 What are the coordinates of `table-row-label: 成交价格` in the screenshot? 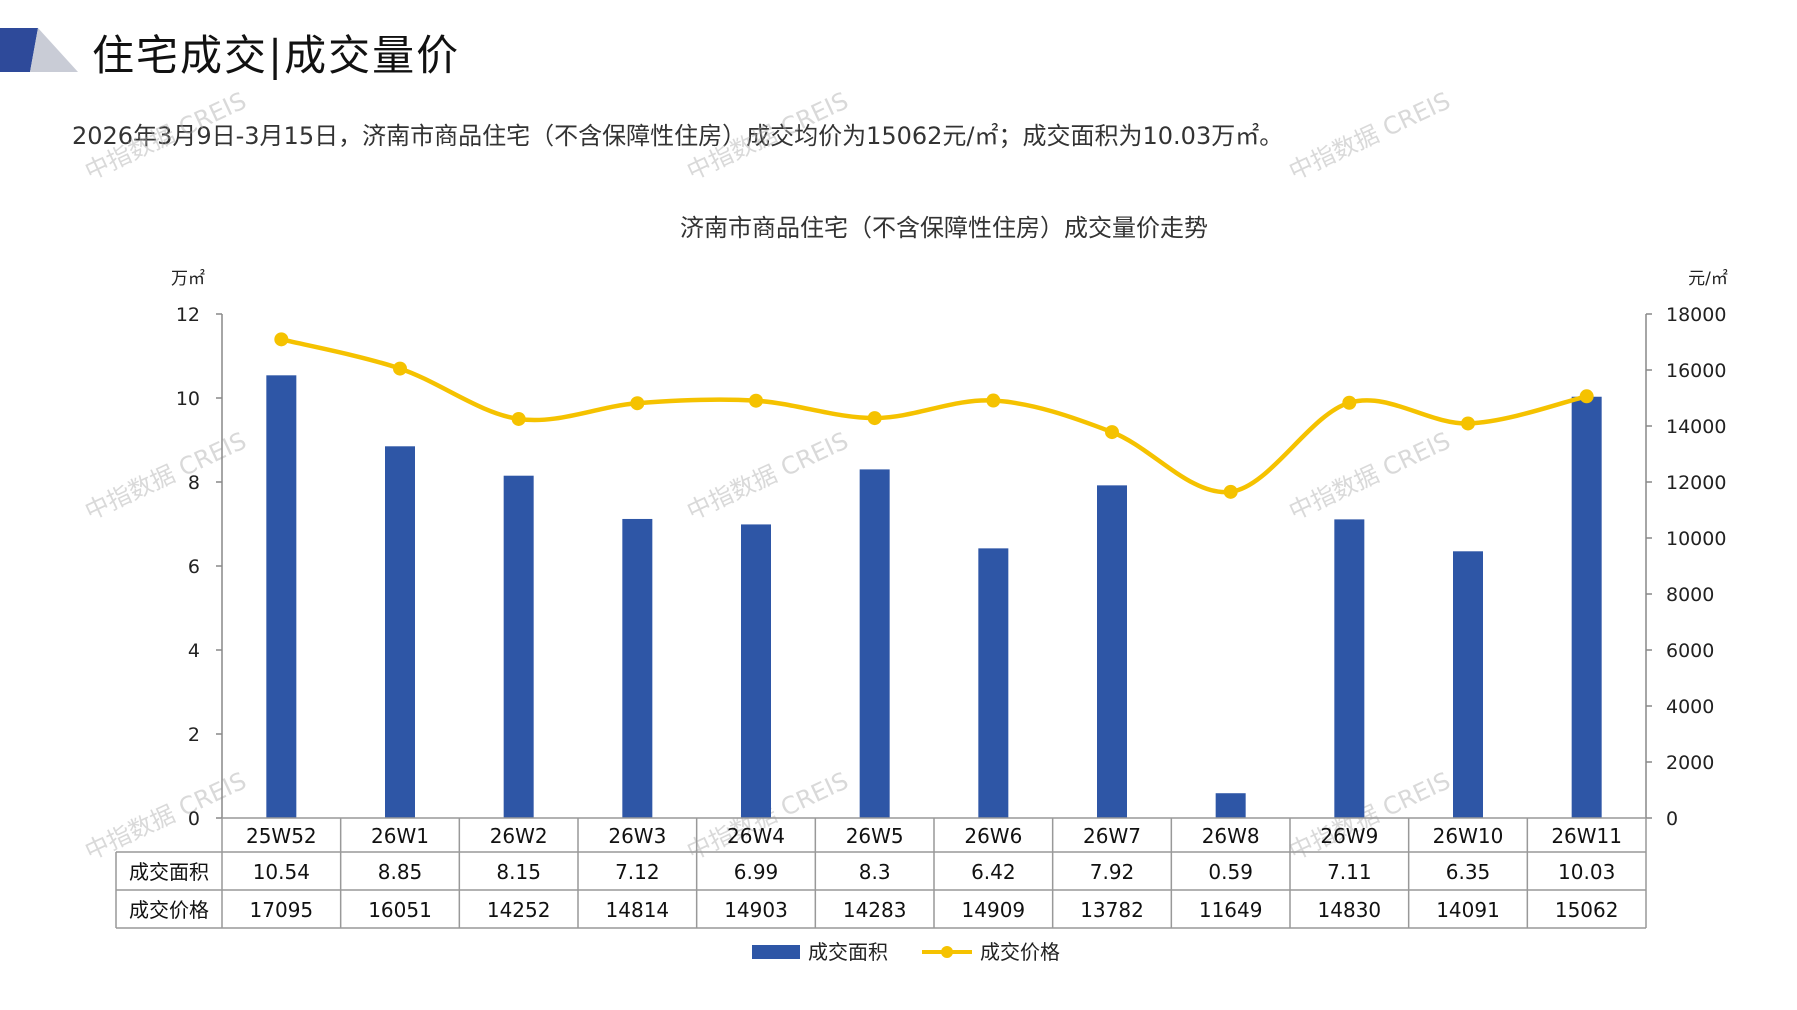 It's located at (169, 910).